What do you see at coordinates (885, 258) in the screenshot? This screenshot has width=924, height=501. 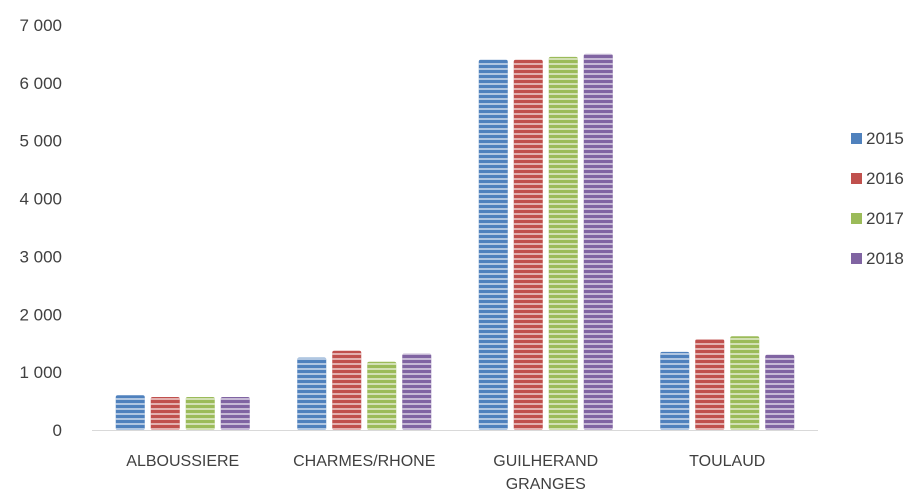 I see `legend-label: 2018` at bounding box center [885, 258].